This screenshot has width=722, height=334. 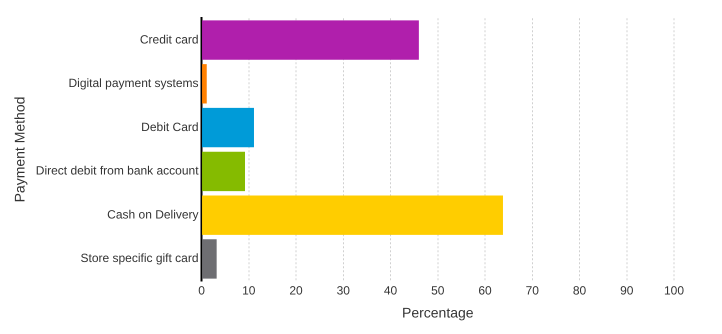 I want to click on x-tick-label: 70, so click(x=533, y=290).